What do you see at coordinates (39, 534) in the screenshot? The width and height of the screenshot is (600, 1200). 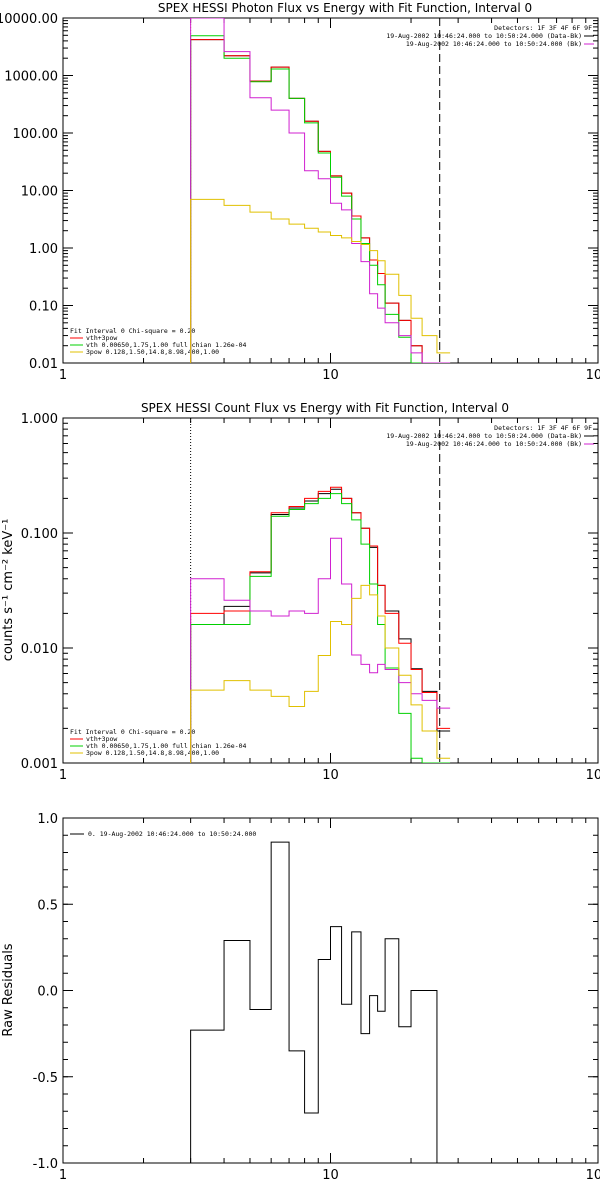 I see `count-ytick-label: 0.100` at bounding box center [39, 534].